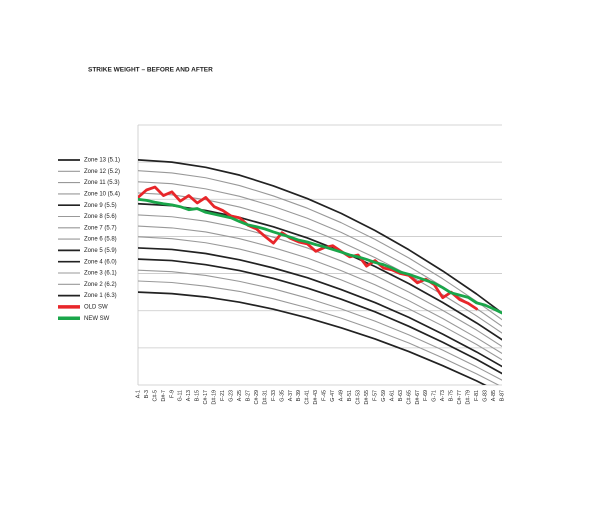 This screenshot has width=600, height=516. What do you see at coordinates (232, 396) in the screenshot?
I see `x-tick-label: G-23` at bounding box center [232, 396].